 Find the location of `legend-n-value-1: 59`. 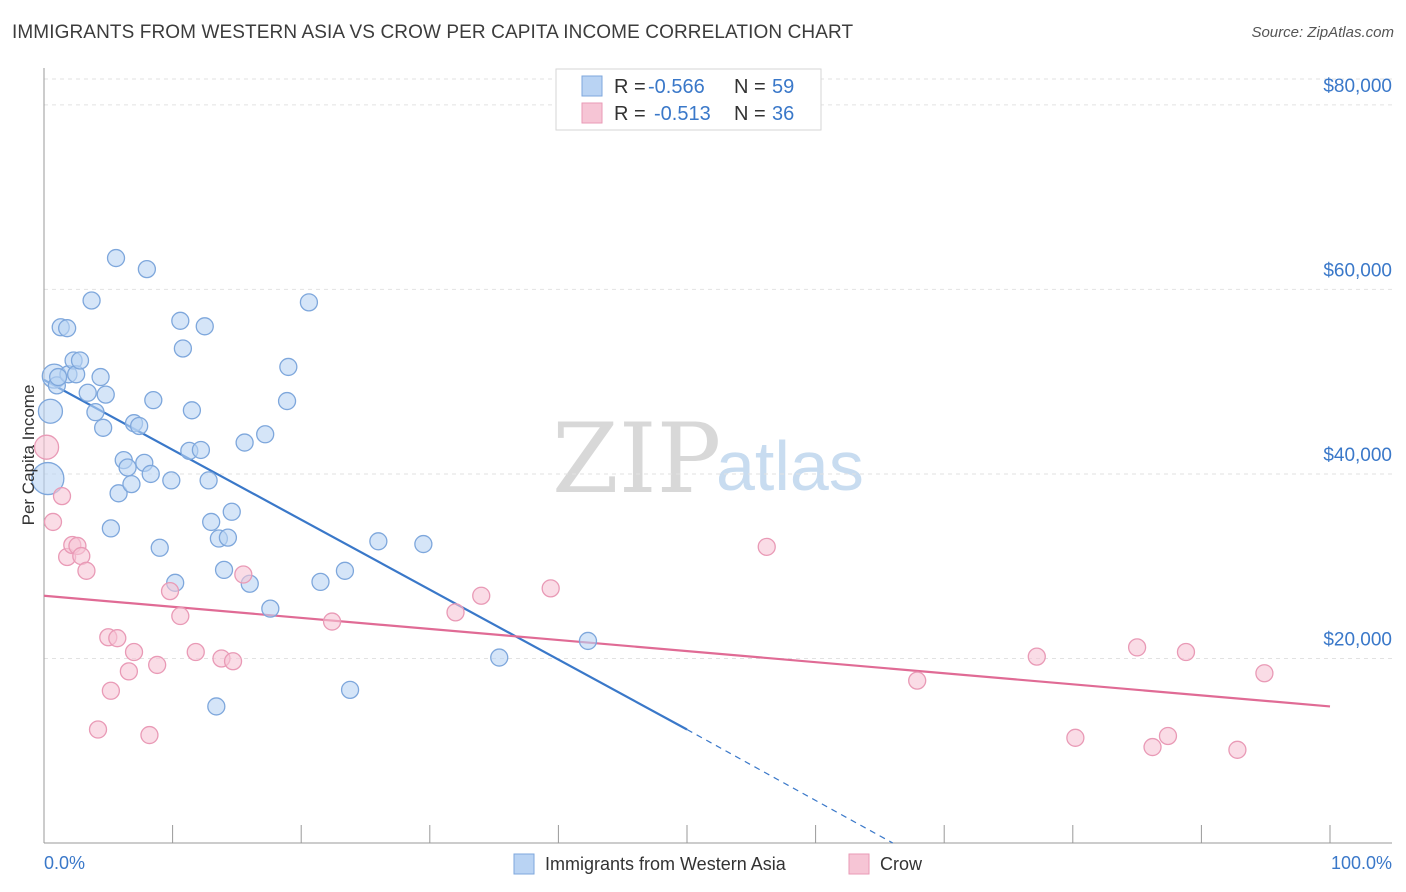

legend-n-value-1: 59 is located at coordinates (783, 87).